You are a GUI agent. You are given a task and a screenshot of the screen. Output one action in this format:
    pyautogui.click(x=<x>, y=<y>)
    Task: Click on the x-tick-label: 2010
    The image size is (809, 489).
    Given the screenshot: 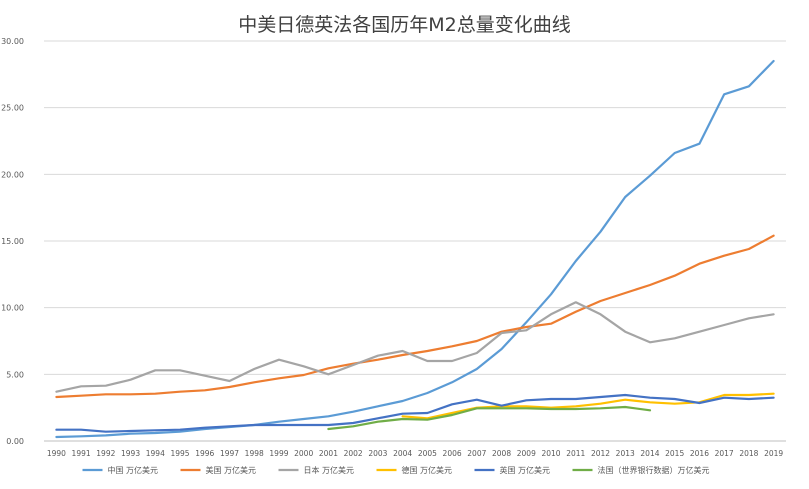 What is the action you would take?
    pyautogui.click(x=550, y=453)
    